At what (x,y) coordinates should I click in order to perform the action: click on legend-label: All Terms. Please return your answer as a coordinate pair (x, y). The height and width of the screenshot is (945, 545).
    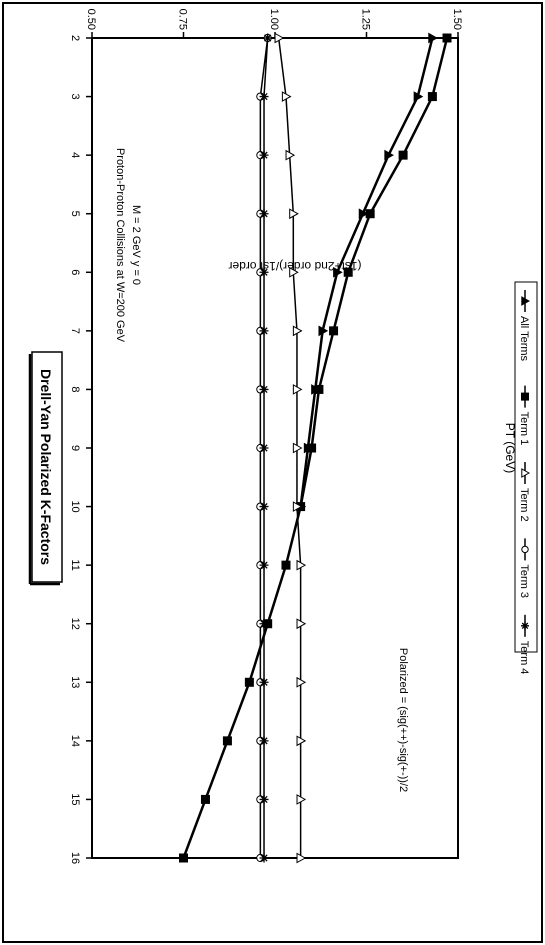
    Looking at the image, I should click on (524, 339).